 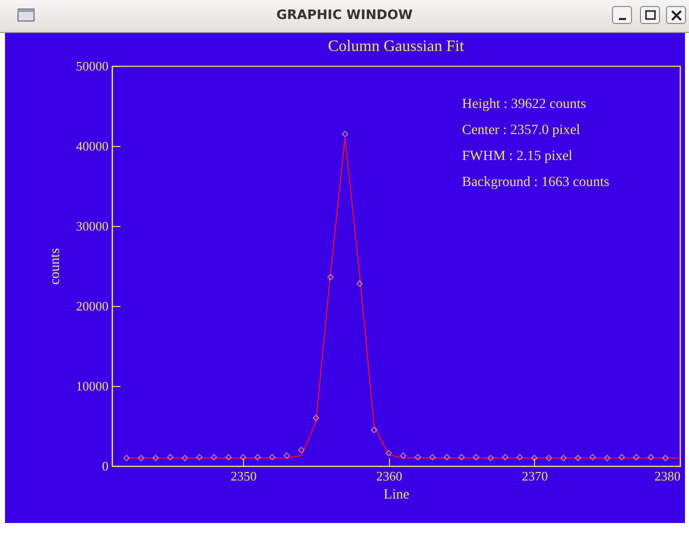 I want to click on annotation: Height : 39622 counts, so click(x=524, y=104).